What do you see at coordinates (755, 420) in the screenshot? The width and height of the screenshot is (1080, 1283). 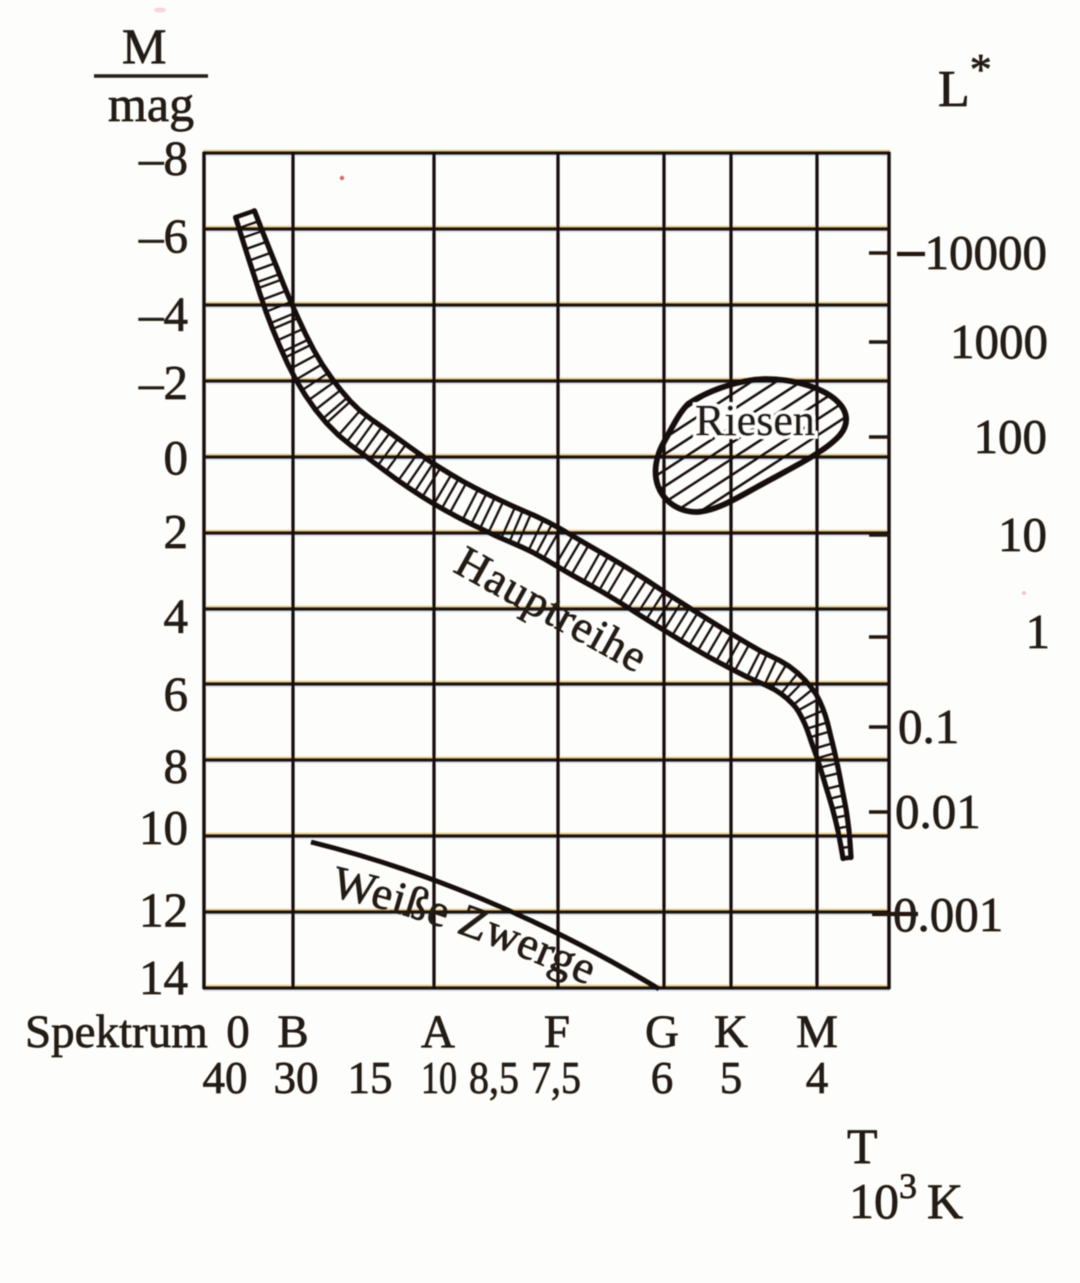 I see `svg-text: Riesen` at bounding box center [755, 420].